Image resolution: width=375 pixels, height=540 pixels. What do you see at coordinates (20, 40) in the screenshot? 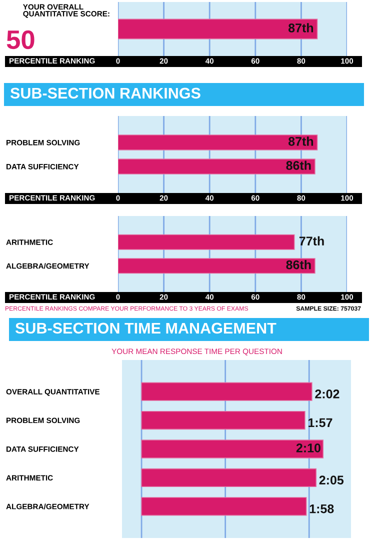
I see `text: 50` at bounding box center [20, 40].